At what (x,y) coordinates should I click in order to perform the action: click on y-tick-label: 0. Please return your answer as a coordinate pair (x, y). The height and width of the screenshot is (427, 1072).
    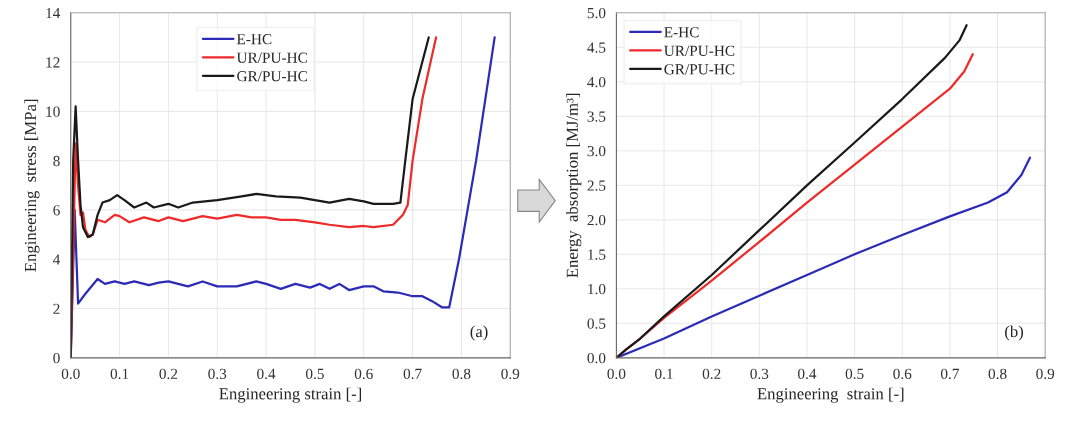
    Looking at the image, I should click on (56, 358).